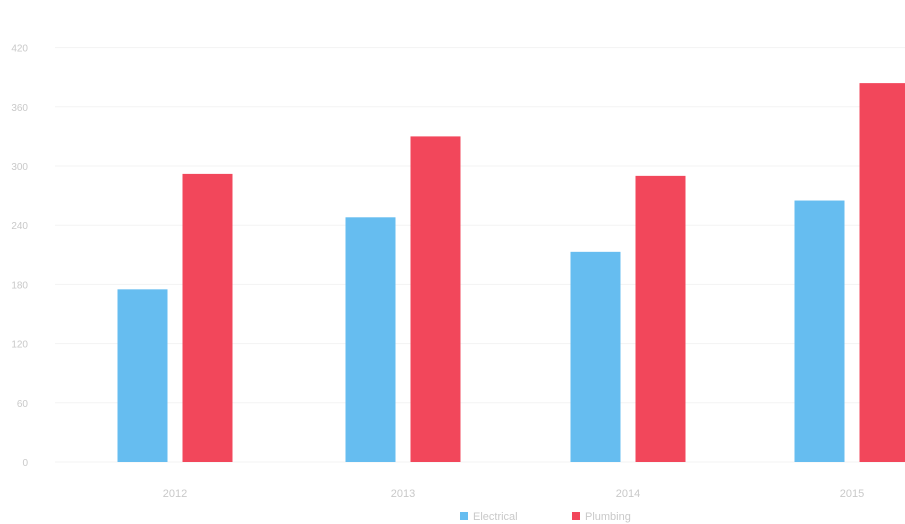  I want to click on y-tick-label: 360, so click(19, 108).